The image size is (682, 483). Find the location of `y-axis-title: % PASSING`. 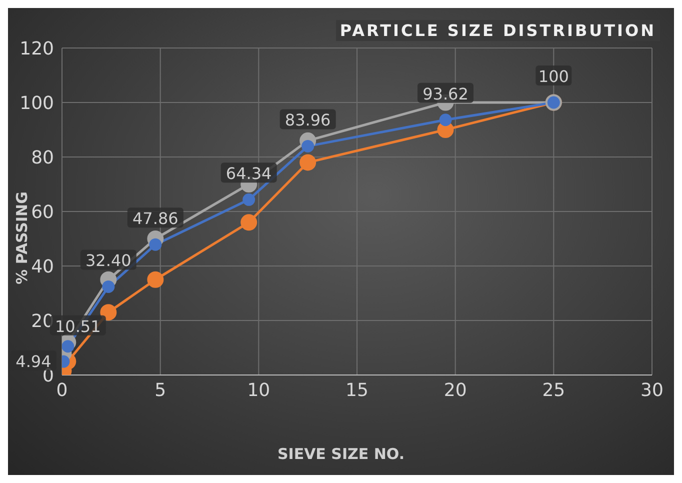

y-axis-title: % PASSING is located at coordinates (22, 238).